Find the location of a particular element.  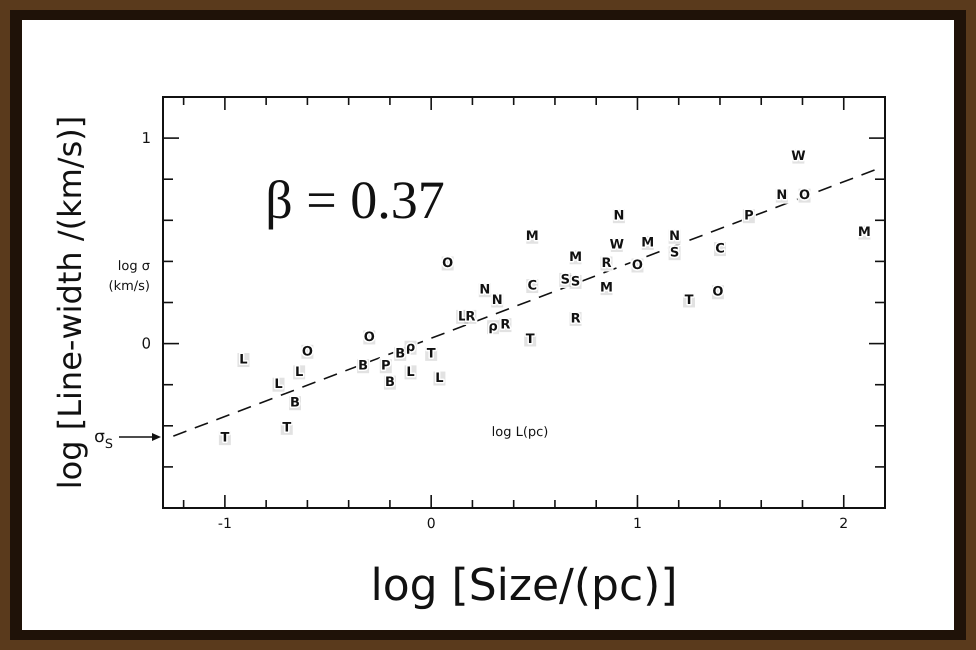

x-tick-label: 0 is located at coordinates (431, 524).